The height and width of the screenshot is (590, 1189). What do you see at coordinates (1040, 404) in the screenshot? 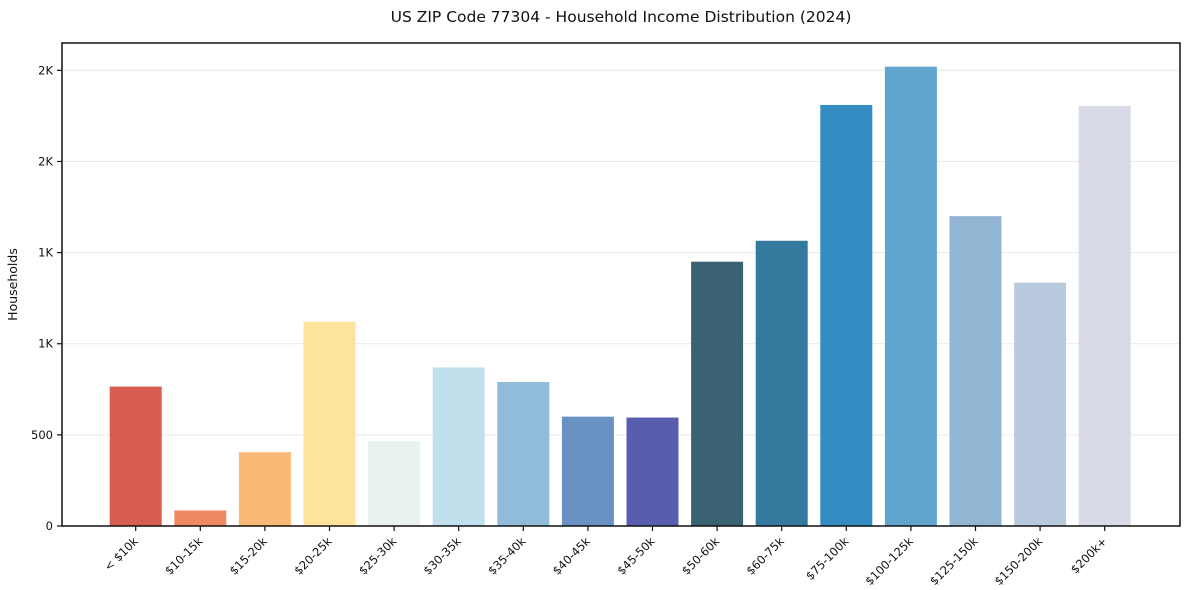
I see `bar--150-200k` at bounding box center [1040, 404].